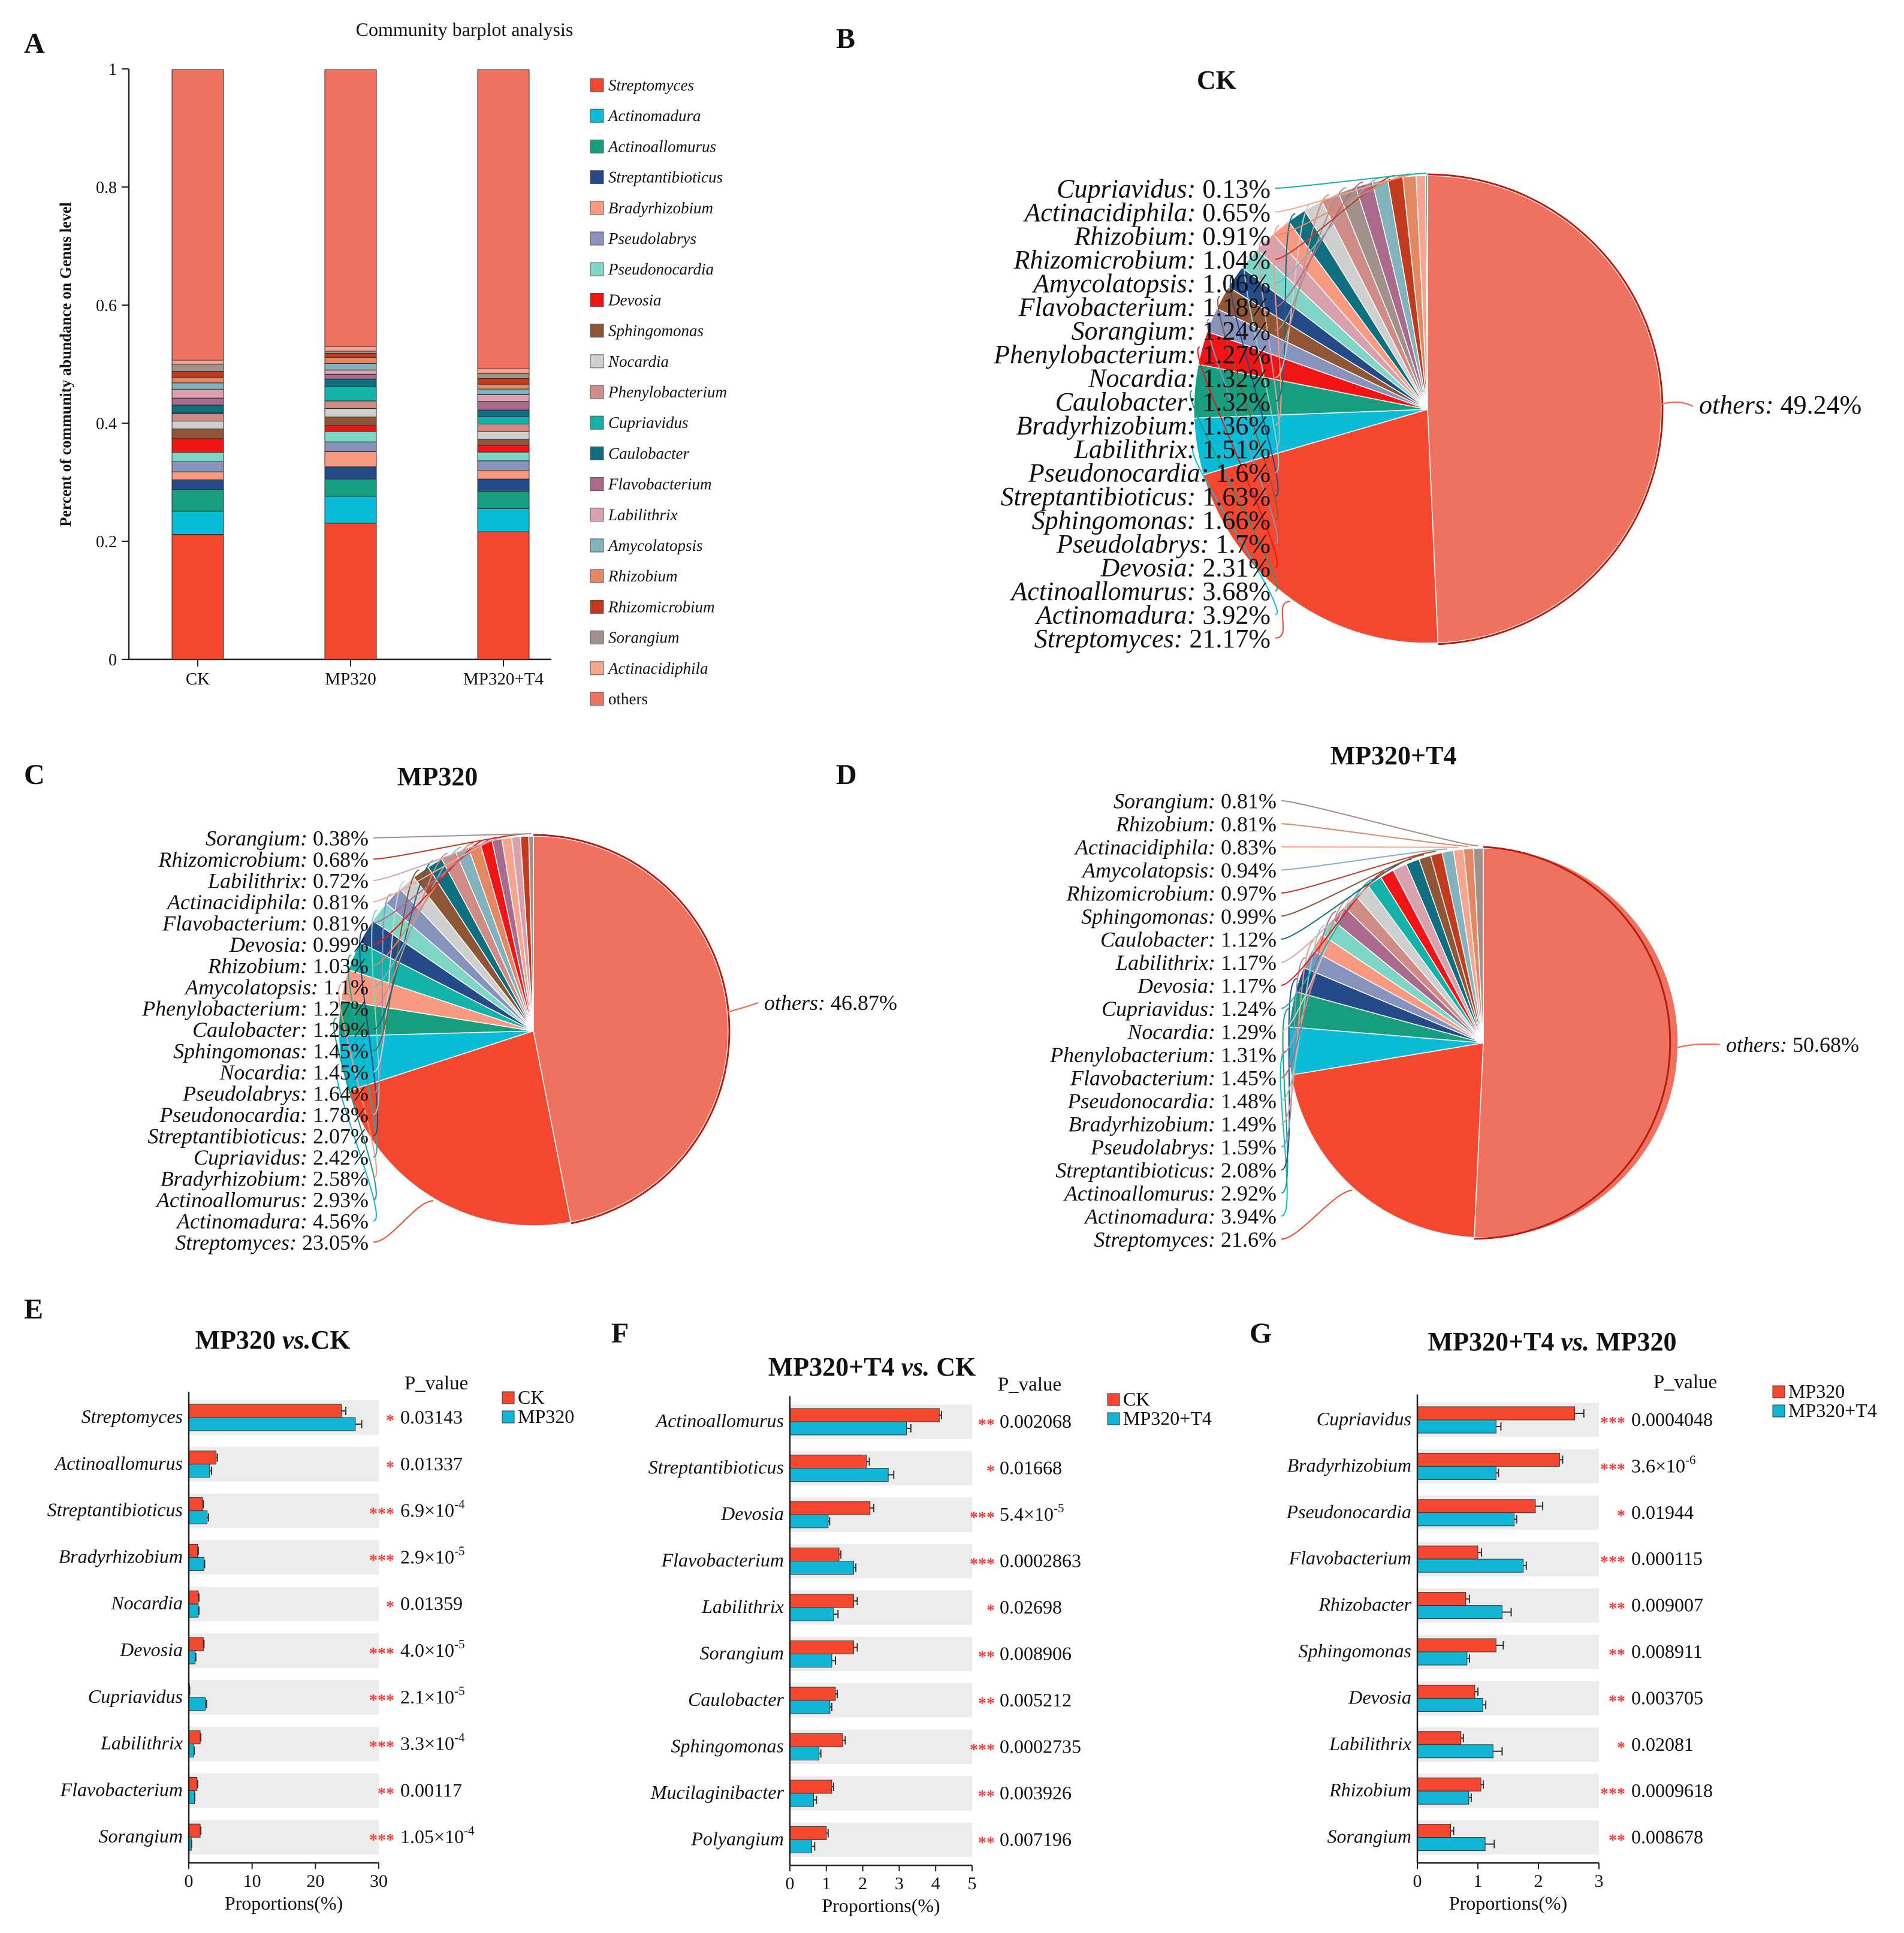  I want to click on panel-letter-c: C, so click(34, 775).